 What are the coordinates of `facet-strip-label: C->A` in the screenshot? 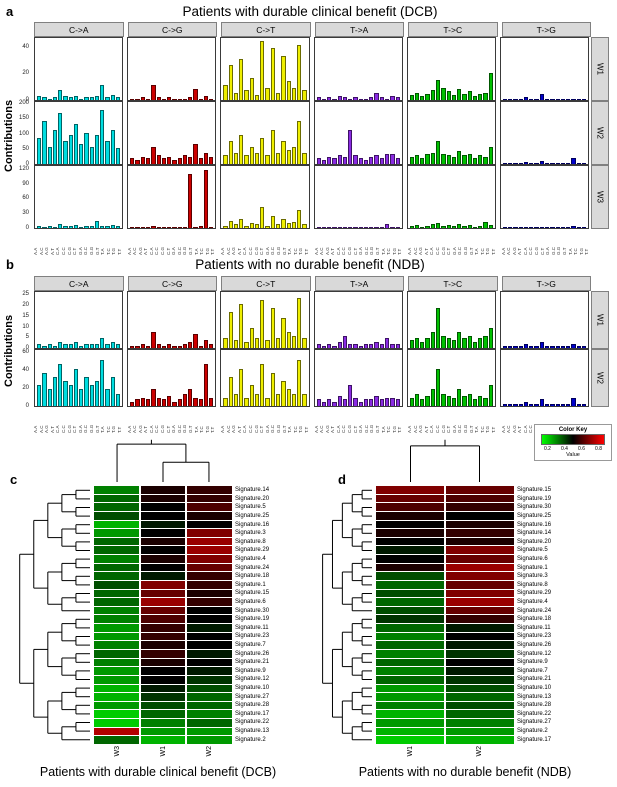 It's located at (79, 29).